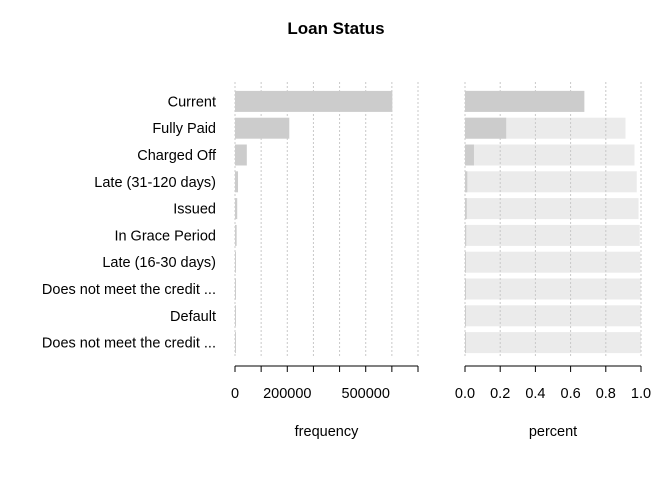 The height and width of the screenshot is (480, 672). Describe the element at coordinates (184, 129) in the screenshot. I see `category-label: Fully Paid` at that location.